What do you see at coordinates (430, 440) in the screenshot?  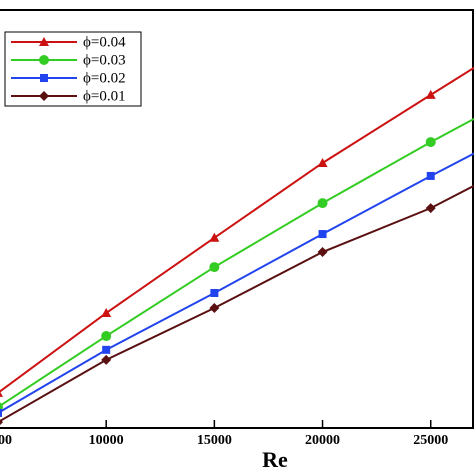 I see `x-tick-label: 25000` at bounding box center [430, 440].